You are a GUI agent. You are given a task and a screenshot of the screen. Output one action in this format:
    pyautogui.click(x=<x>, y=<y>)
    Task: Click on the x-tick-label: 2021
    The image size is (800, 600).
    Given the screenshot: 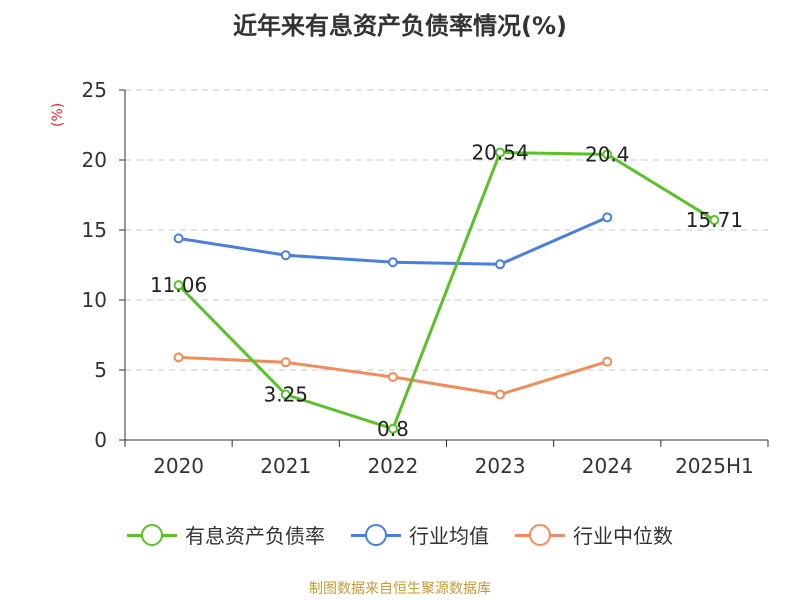 What is the action you would take?
    pyautogui.click(x=285, y=466)
    